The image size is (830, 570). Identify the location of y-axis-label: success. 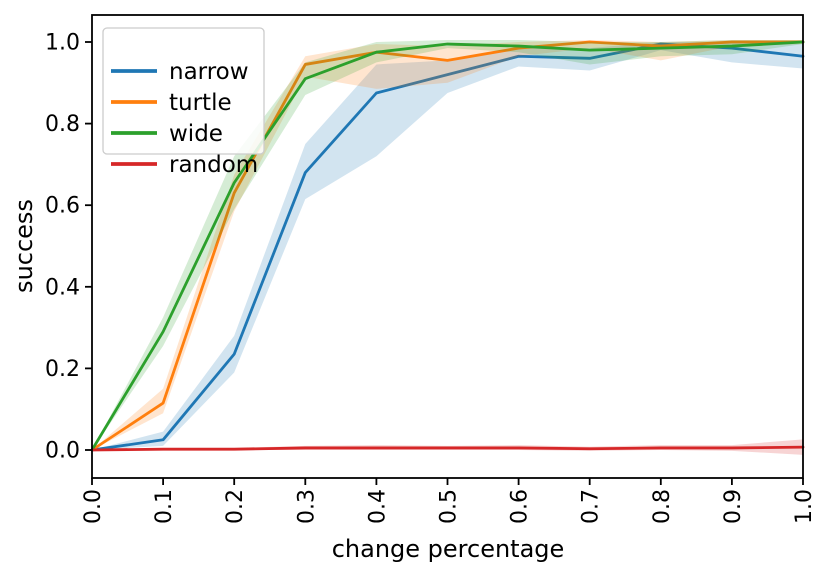
(24, 246).